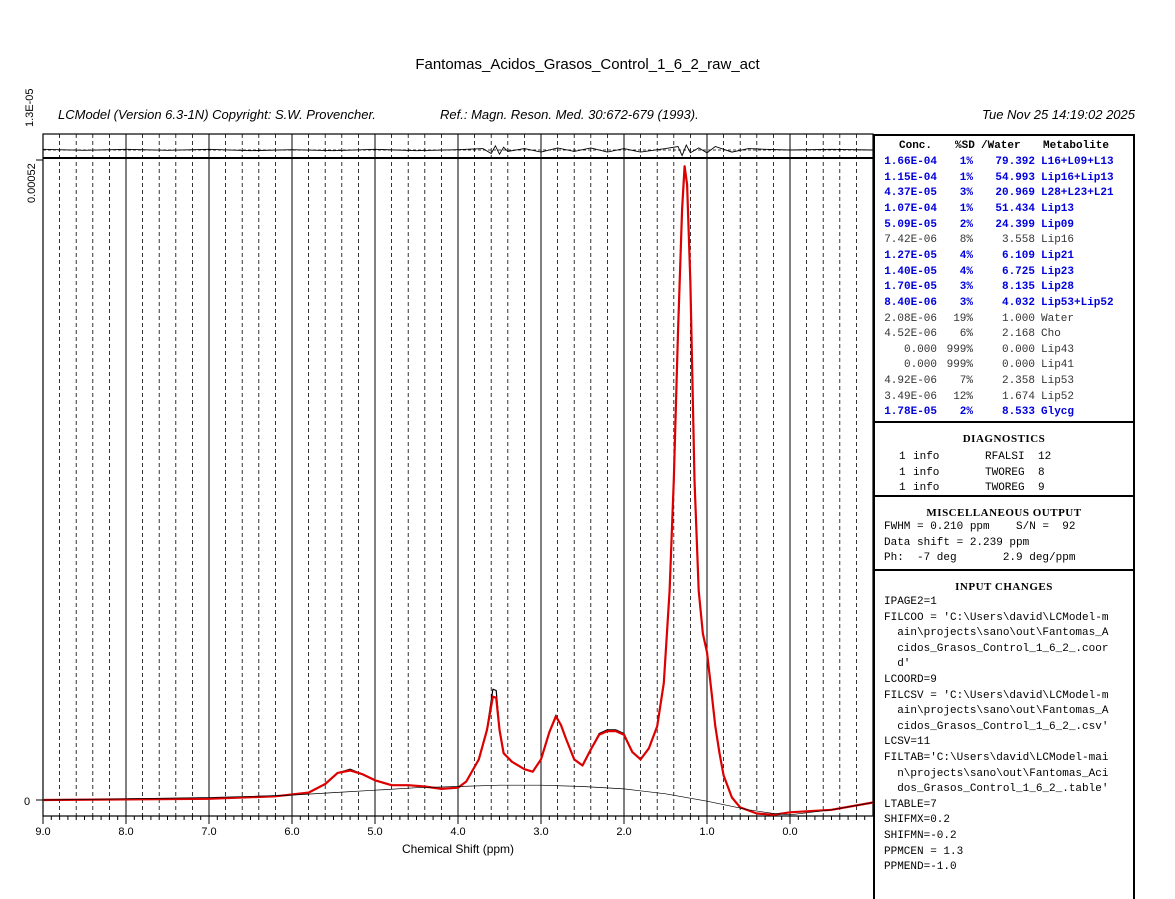  Describe the element at coordinates (1018, 302) in the screenshot. I see `water-ratio: 4.032` at that location.